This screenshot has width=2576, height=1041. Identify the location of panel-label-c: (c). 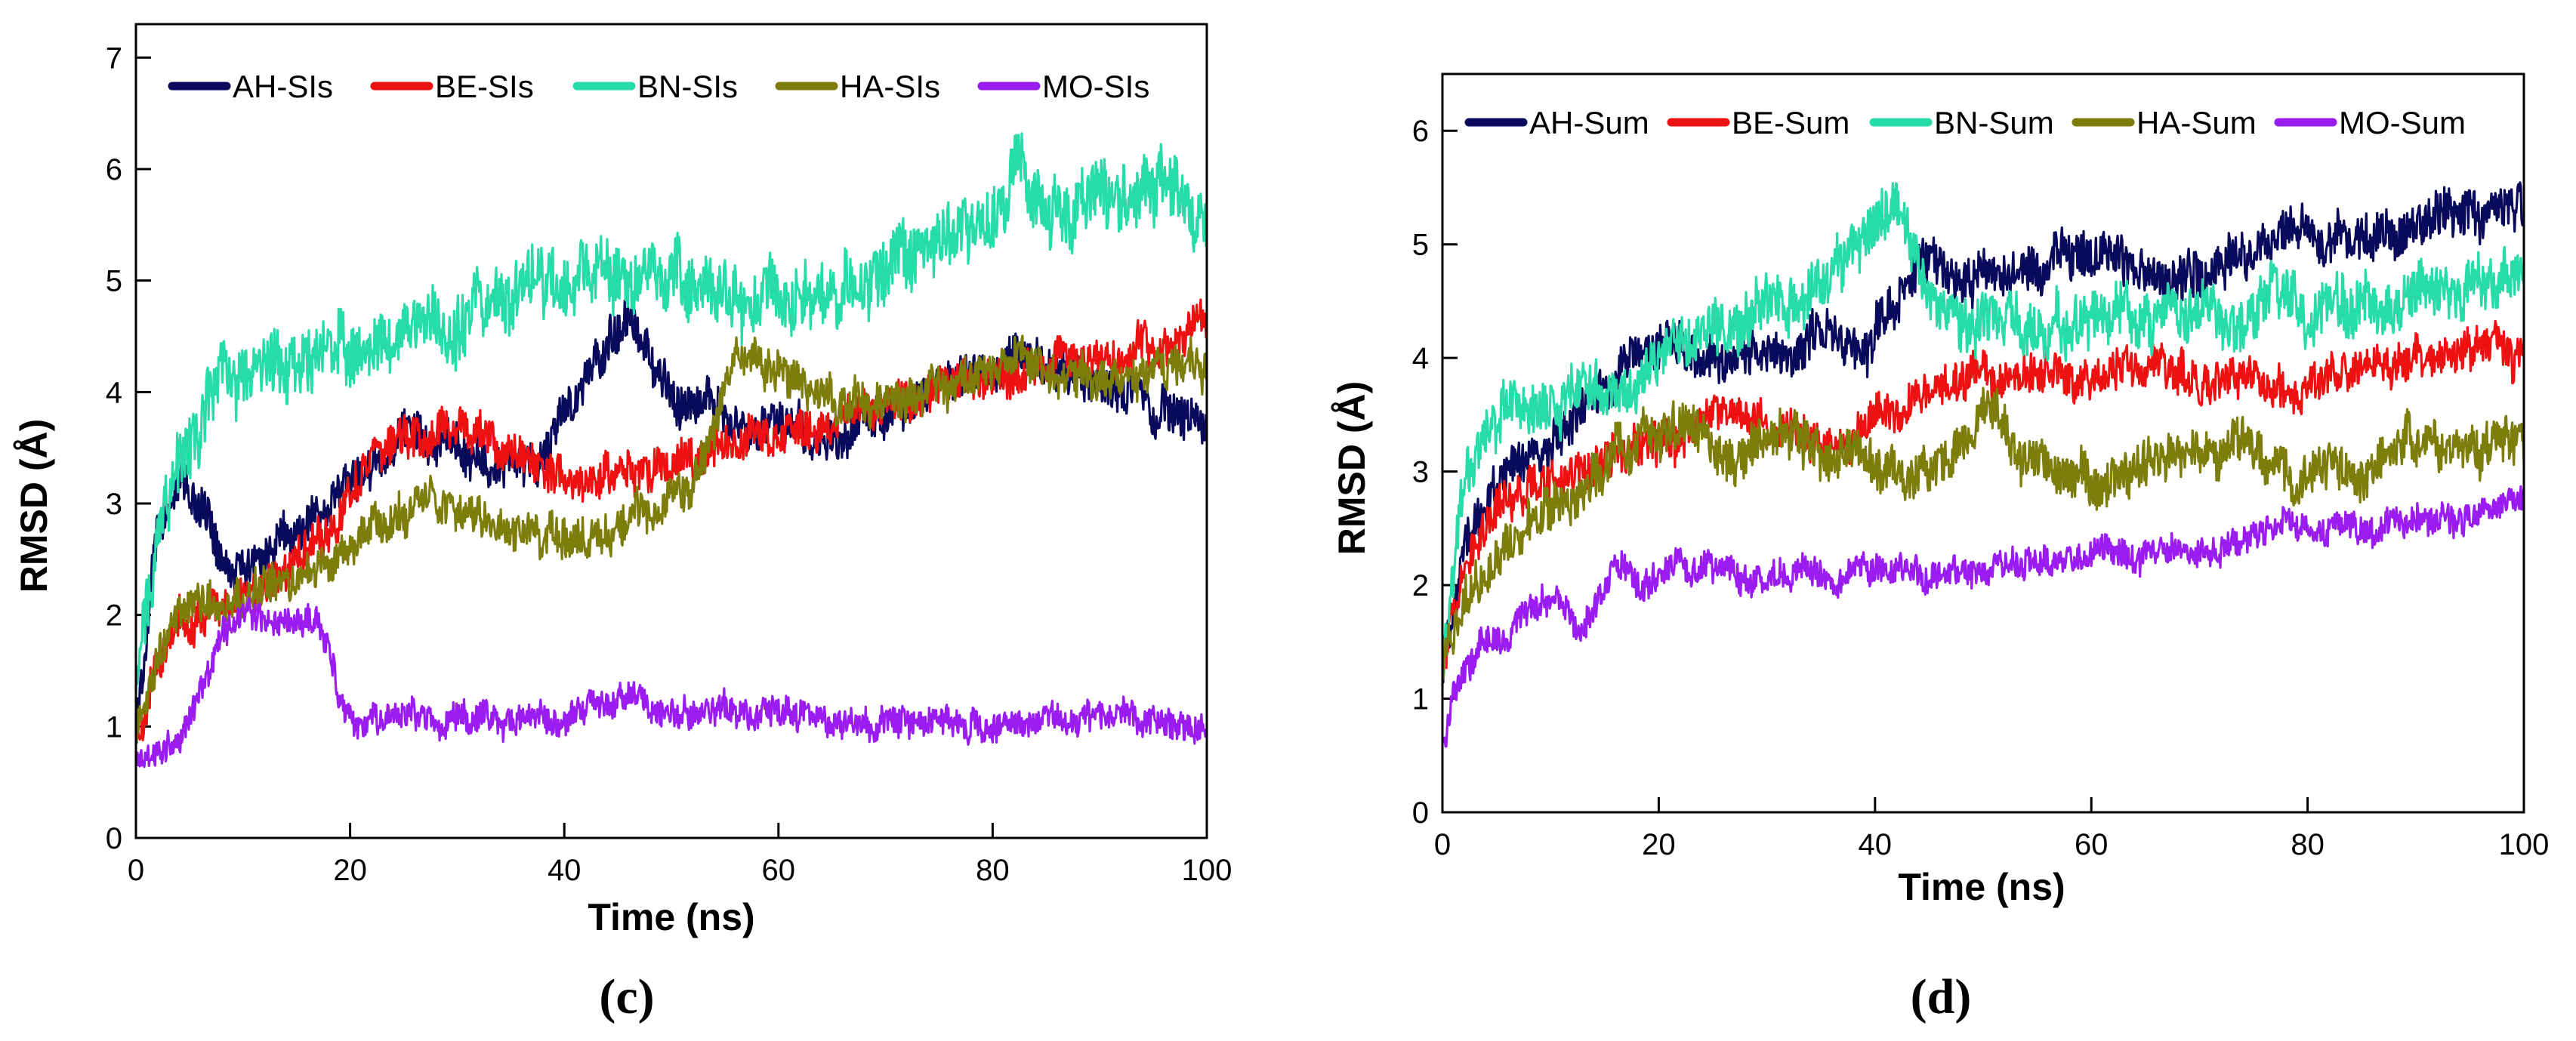
(626, 997).